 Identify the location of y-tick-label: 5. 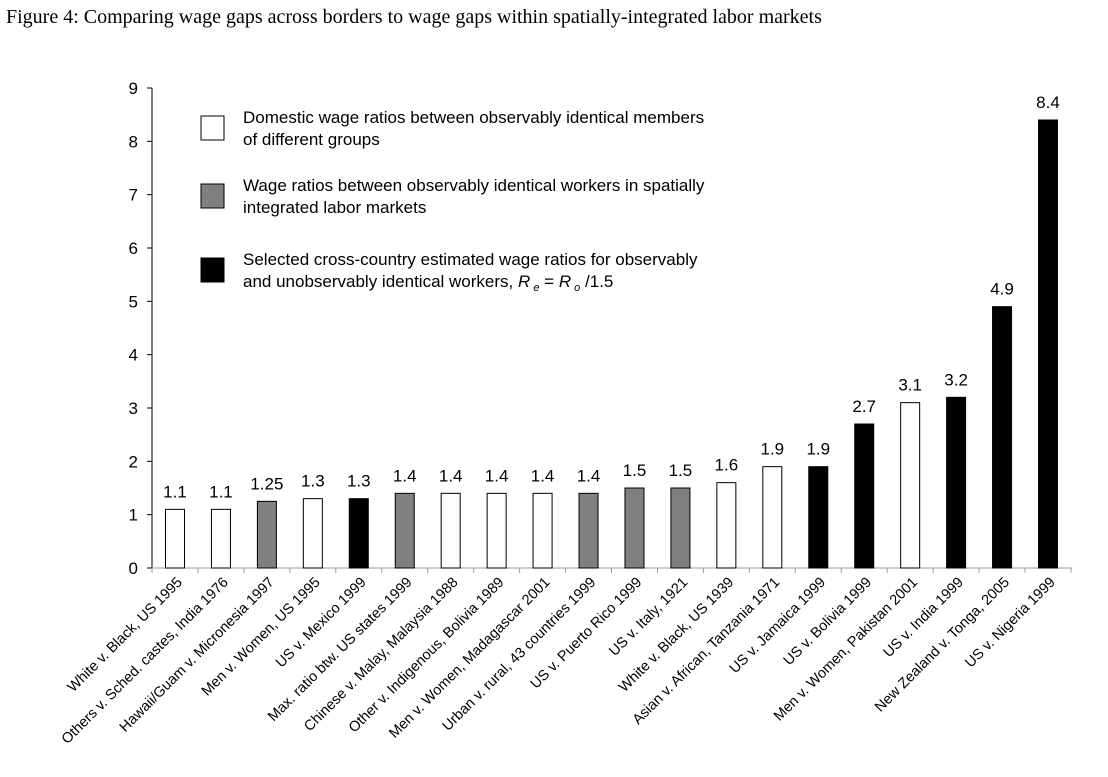
(133, 301).